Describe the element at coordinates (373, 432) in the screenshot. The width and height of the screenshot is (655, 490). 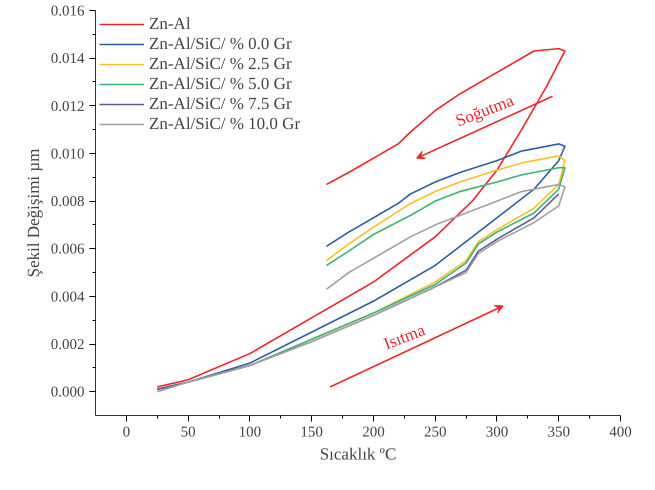
I see `x-tick-label: 200` at that location.